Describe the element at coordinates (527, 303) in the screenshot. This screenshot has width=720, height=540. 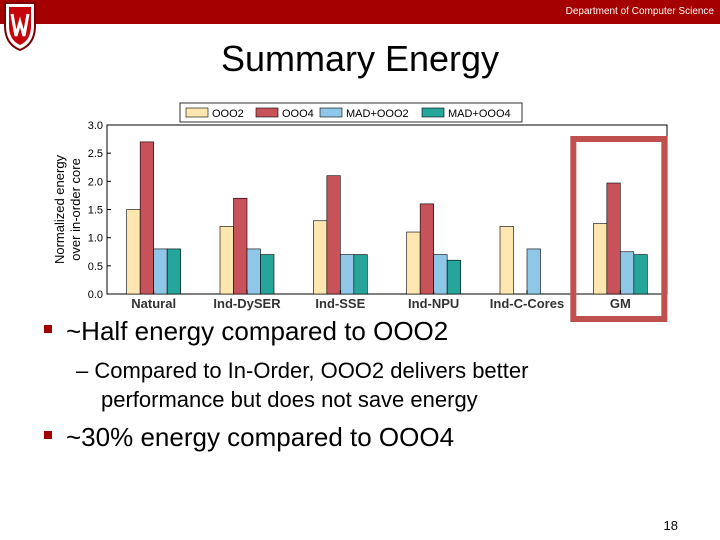
I see `x-tick-label: Ind-C-Cores` at that location.